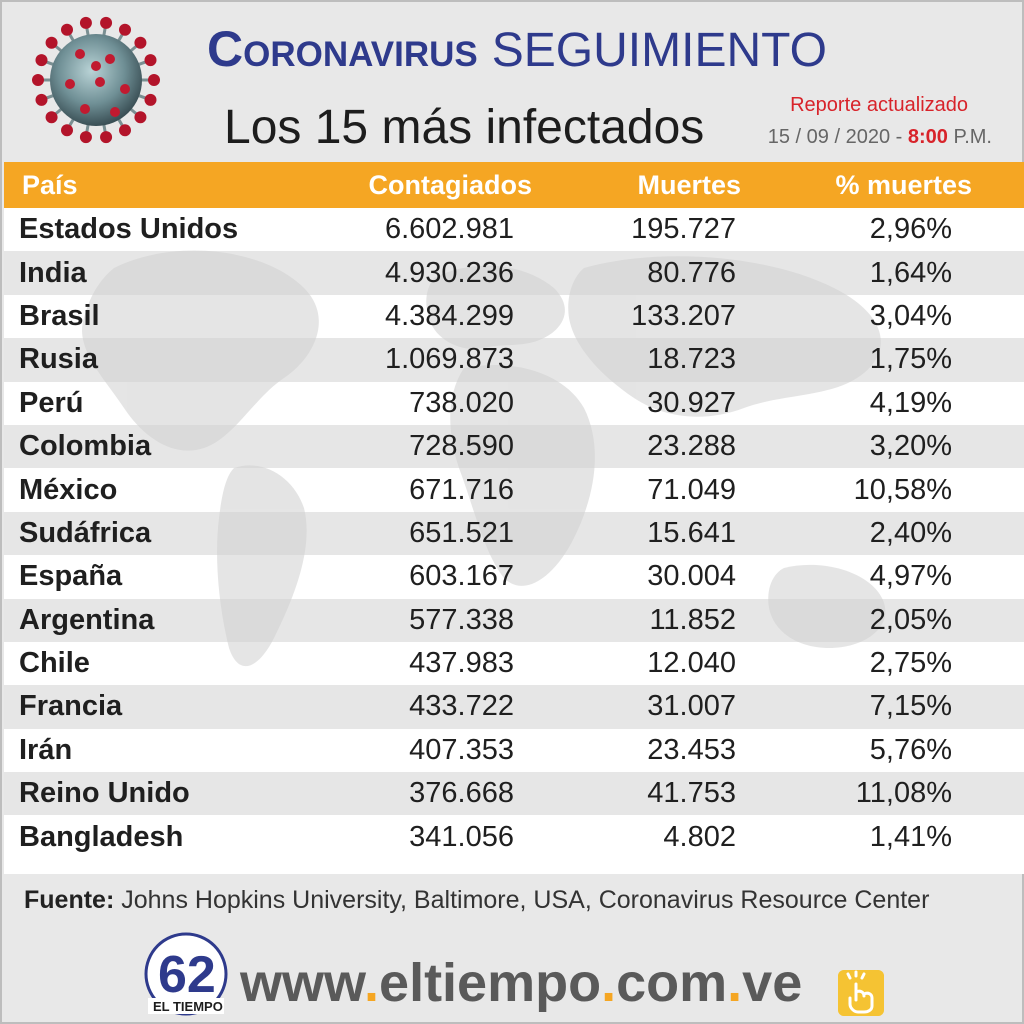 Image resolution: width=1024 pixels, height=1024 pixels. What do you see at coordinates (927, 137) in the screenshot?
I see `report-time: 8:00` at bounding box center [927, 137].